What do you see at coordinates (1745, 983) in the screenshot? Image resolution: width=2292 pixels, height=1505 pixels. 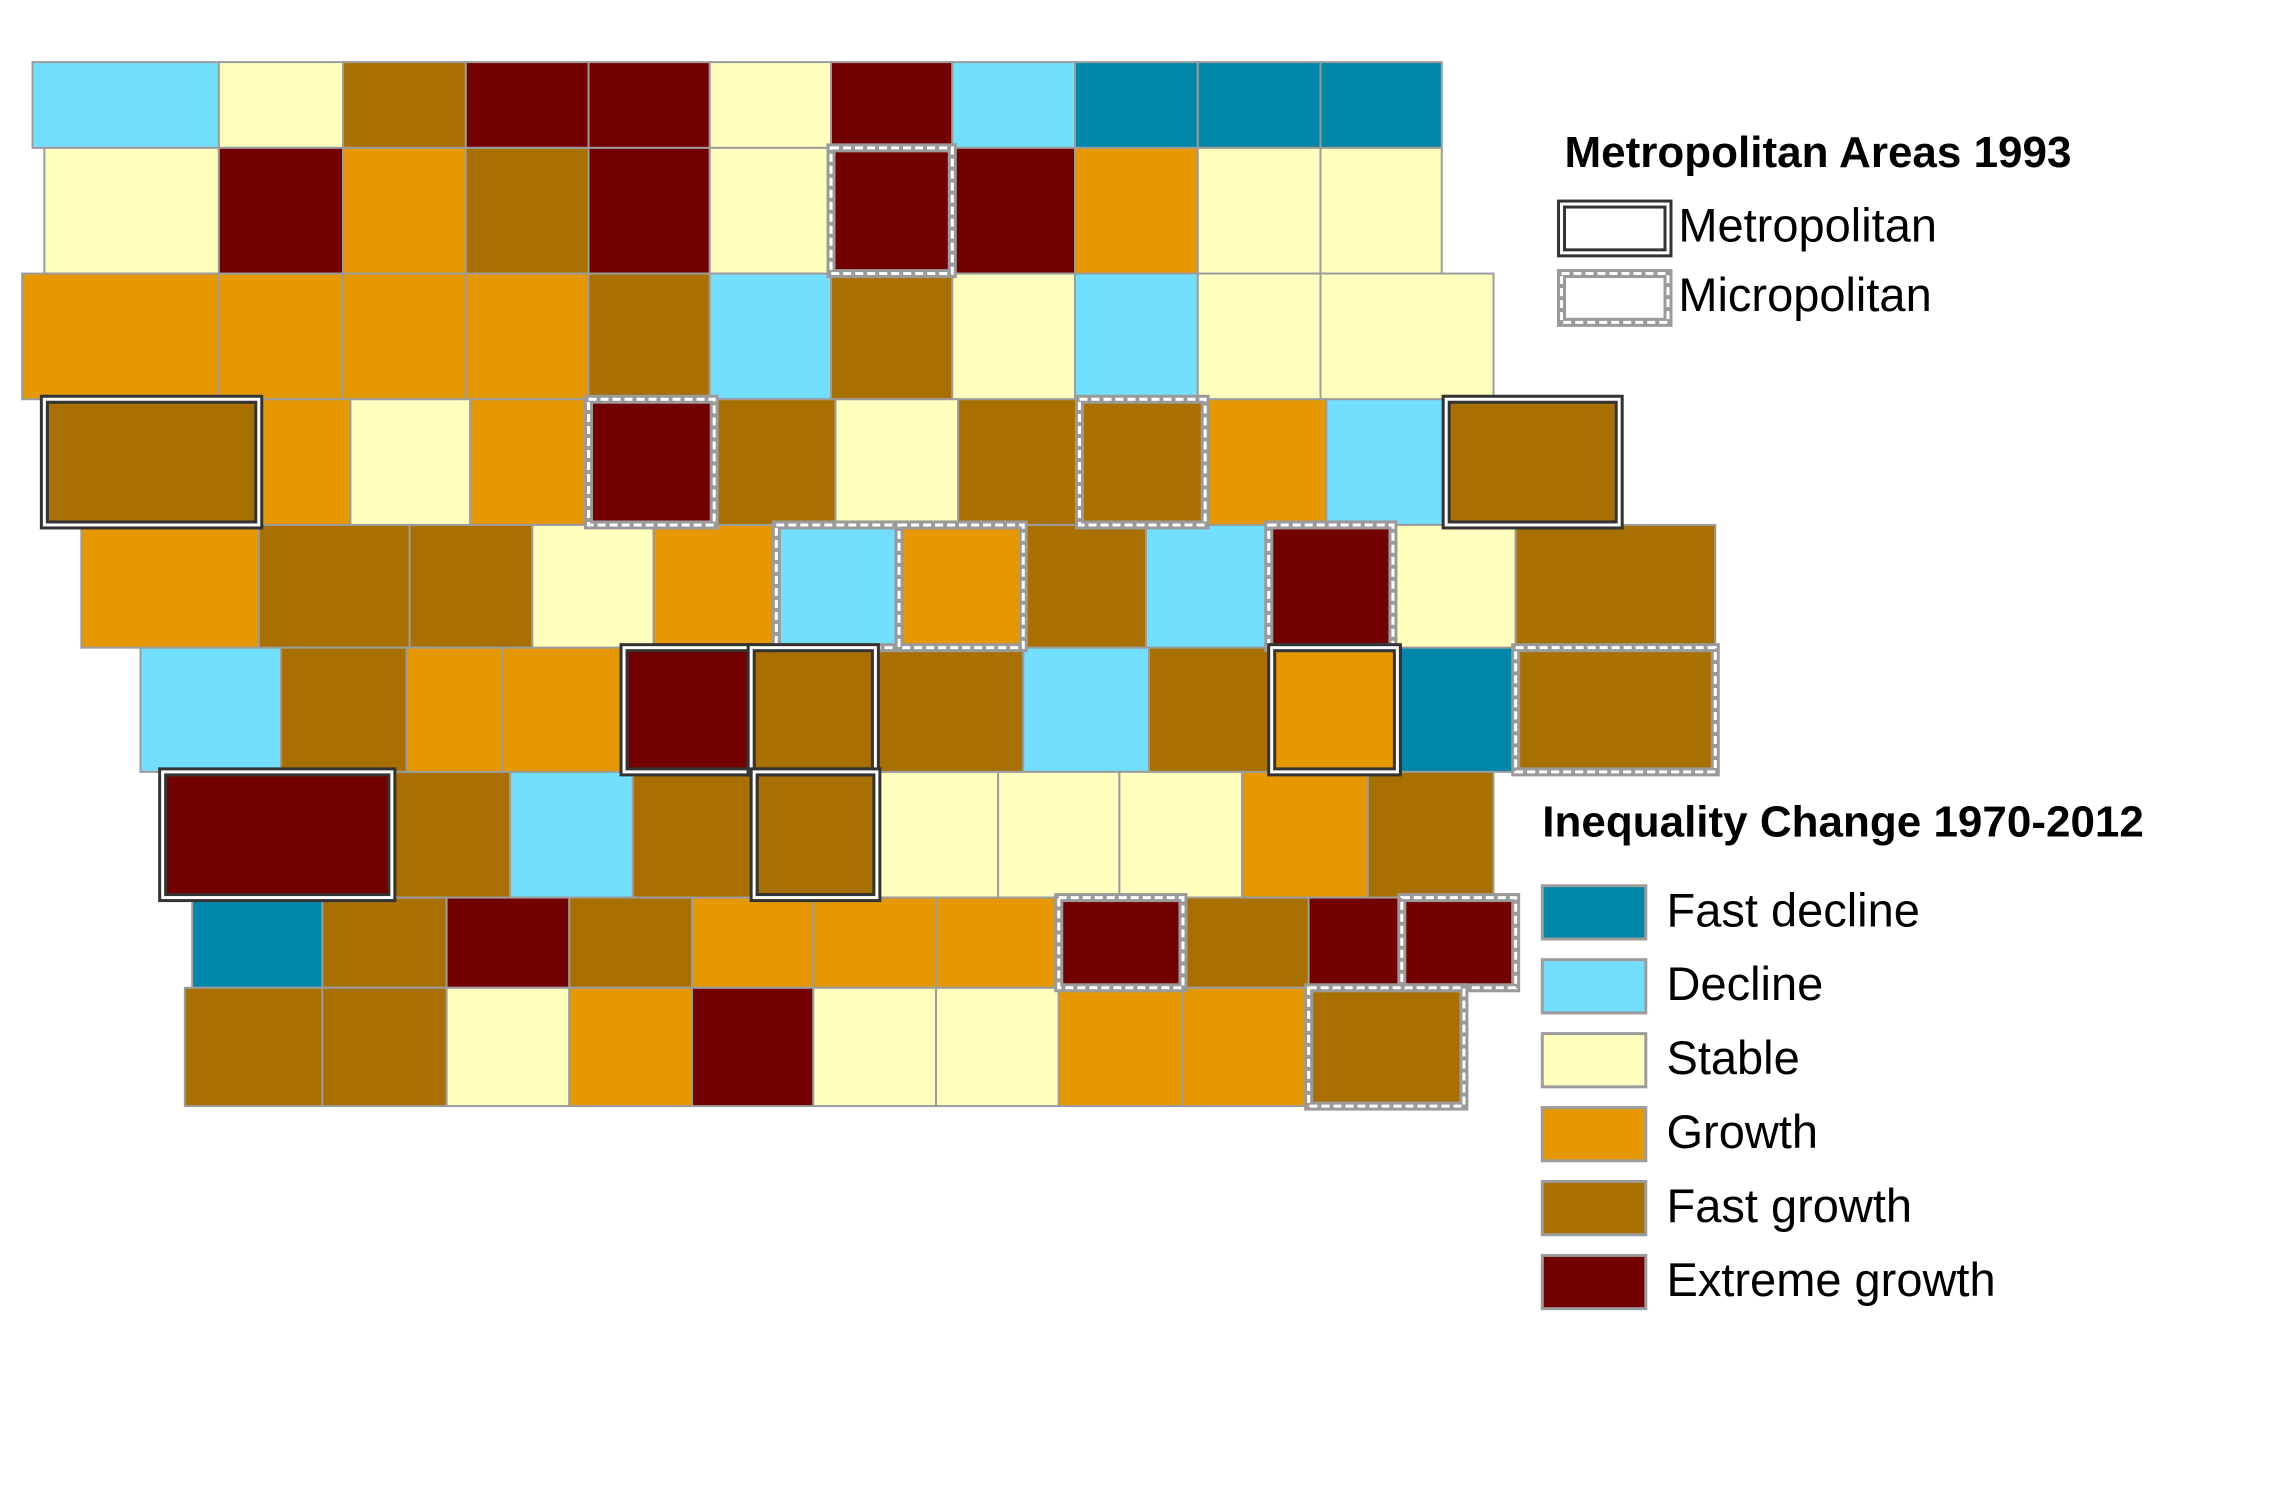 I see `legend-label: Decline` at bounding box center [1745, 983].